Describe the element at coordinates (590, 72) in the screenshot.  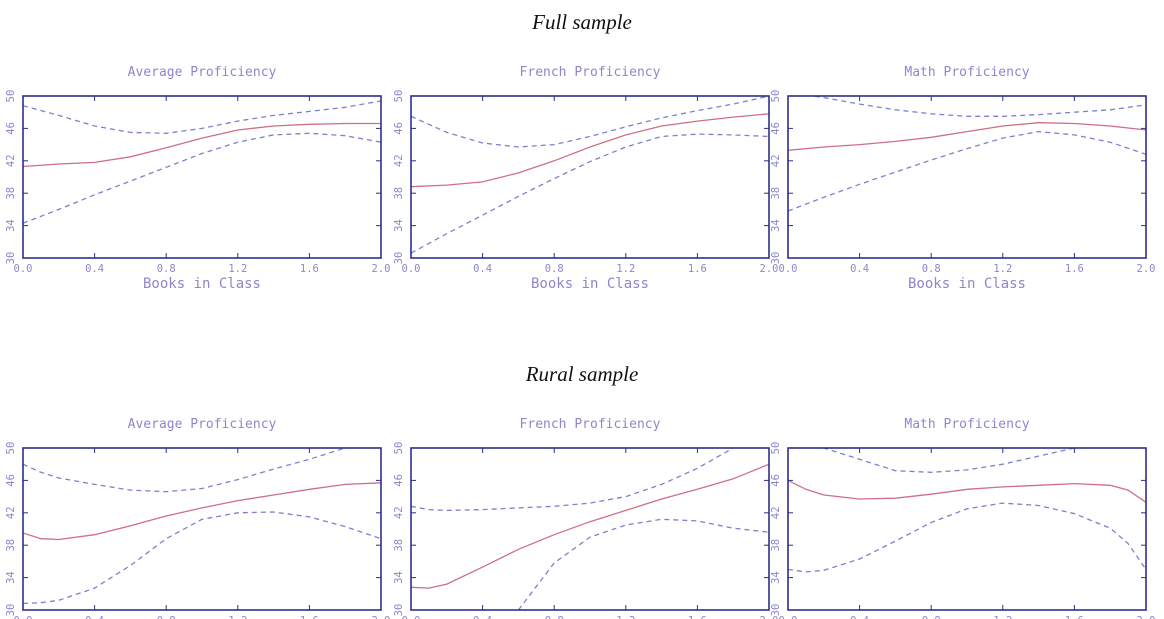
I see `chart-title: French Proficiency` at that location.